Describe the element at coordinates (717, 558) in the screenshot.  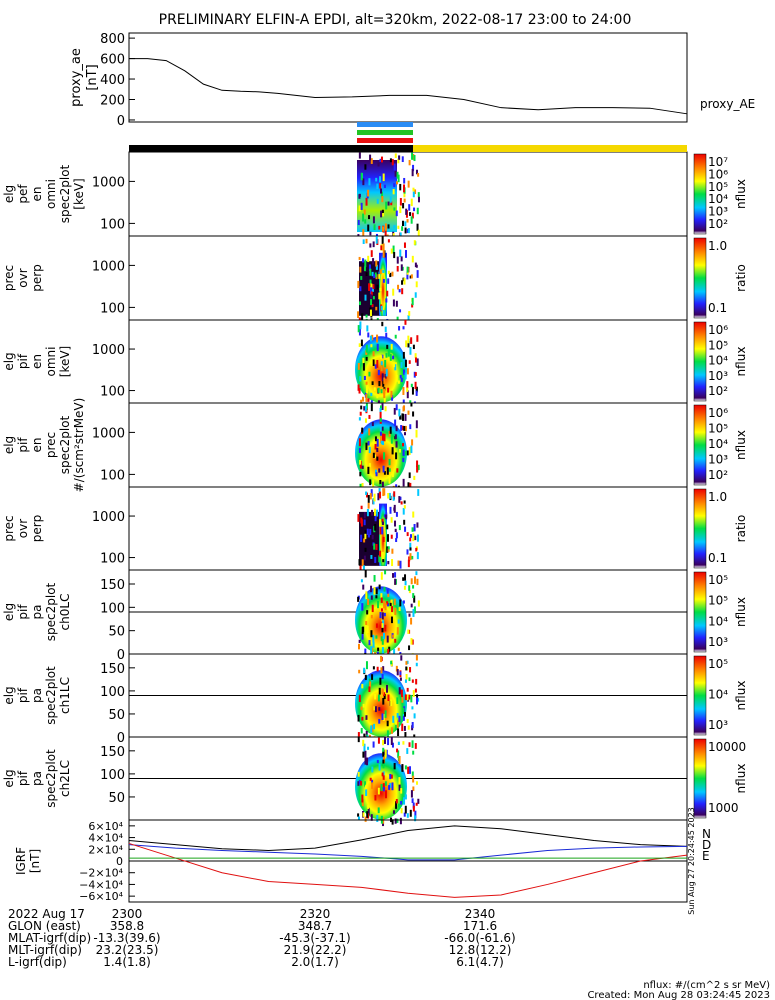
I see `colorbar-tick: 0.1` at that location.